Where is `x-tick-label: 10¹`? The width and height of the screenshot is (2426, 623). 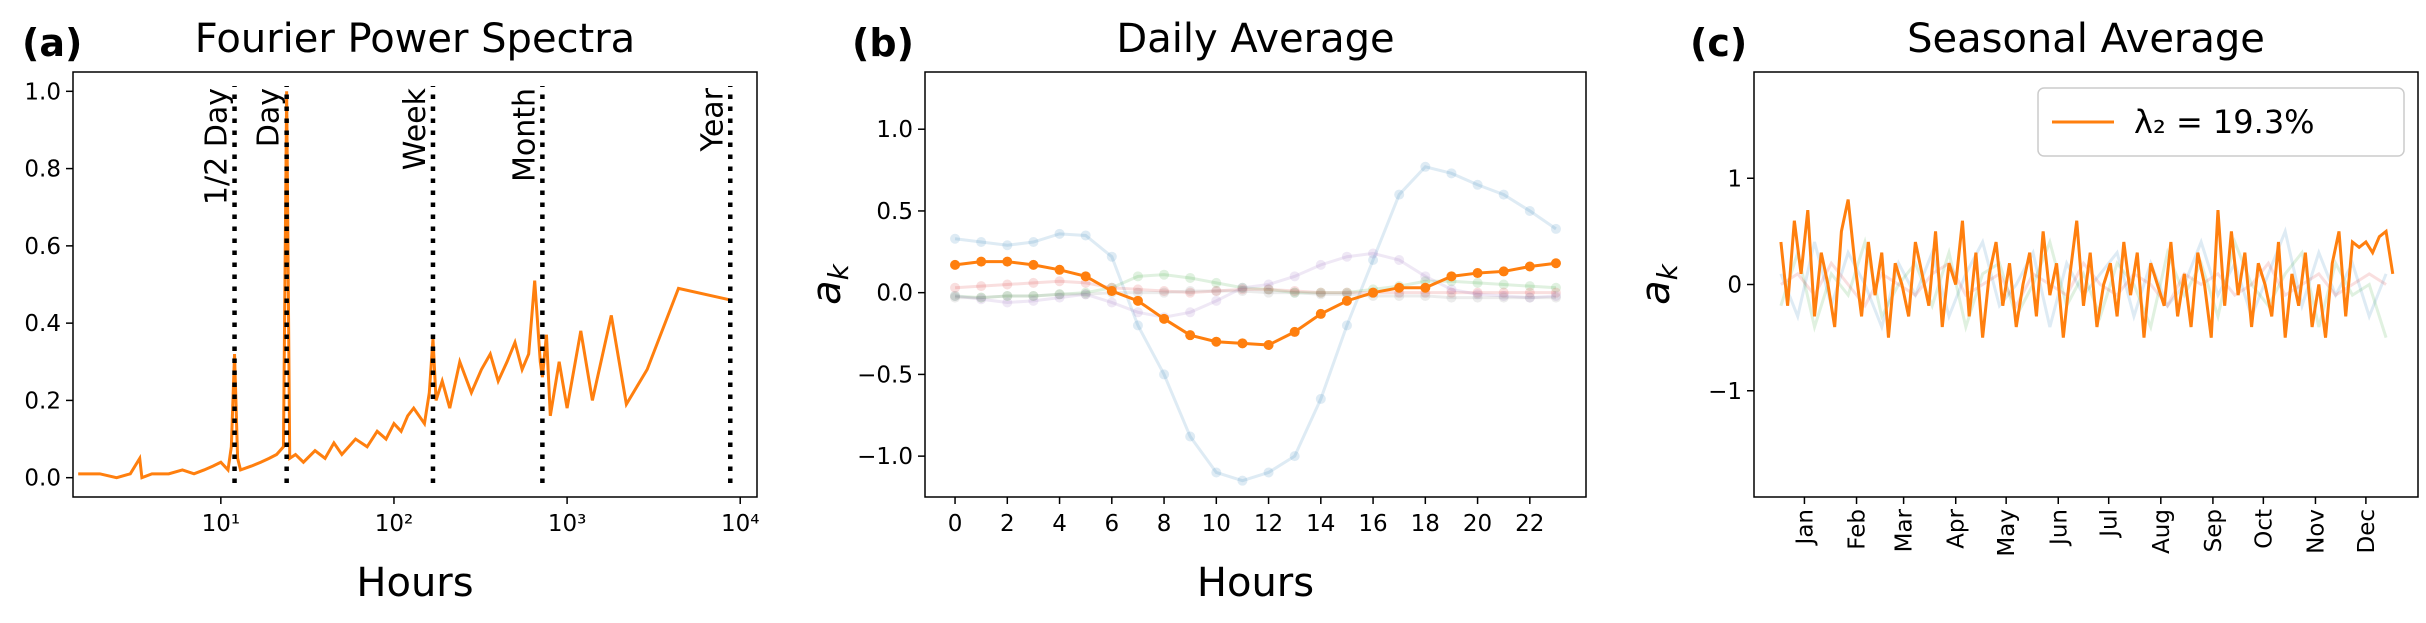 x-tick-label: 10¹ is located at coordinates (221, 524).